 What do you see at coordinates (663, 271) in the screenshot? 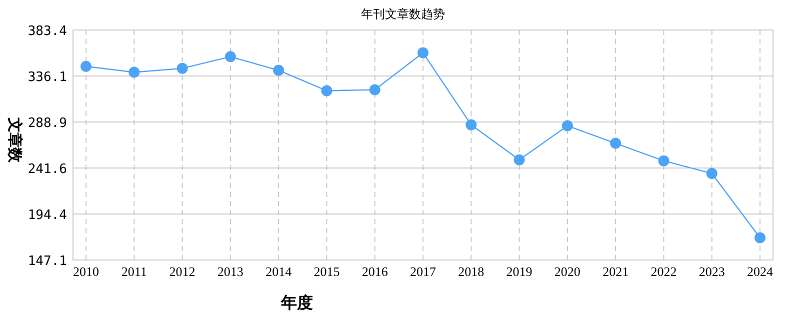
I see `x-tick-label: 2022` at bounding box center [663, 271].